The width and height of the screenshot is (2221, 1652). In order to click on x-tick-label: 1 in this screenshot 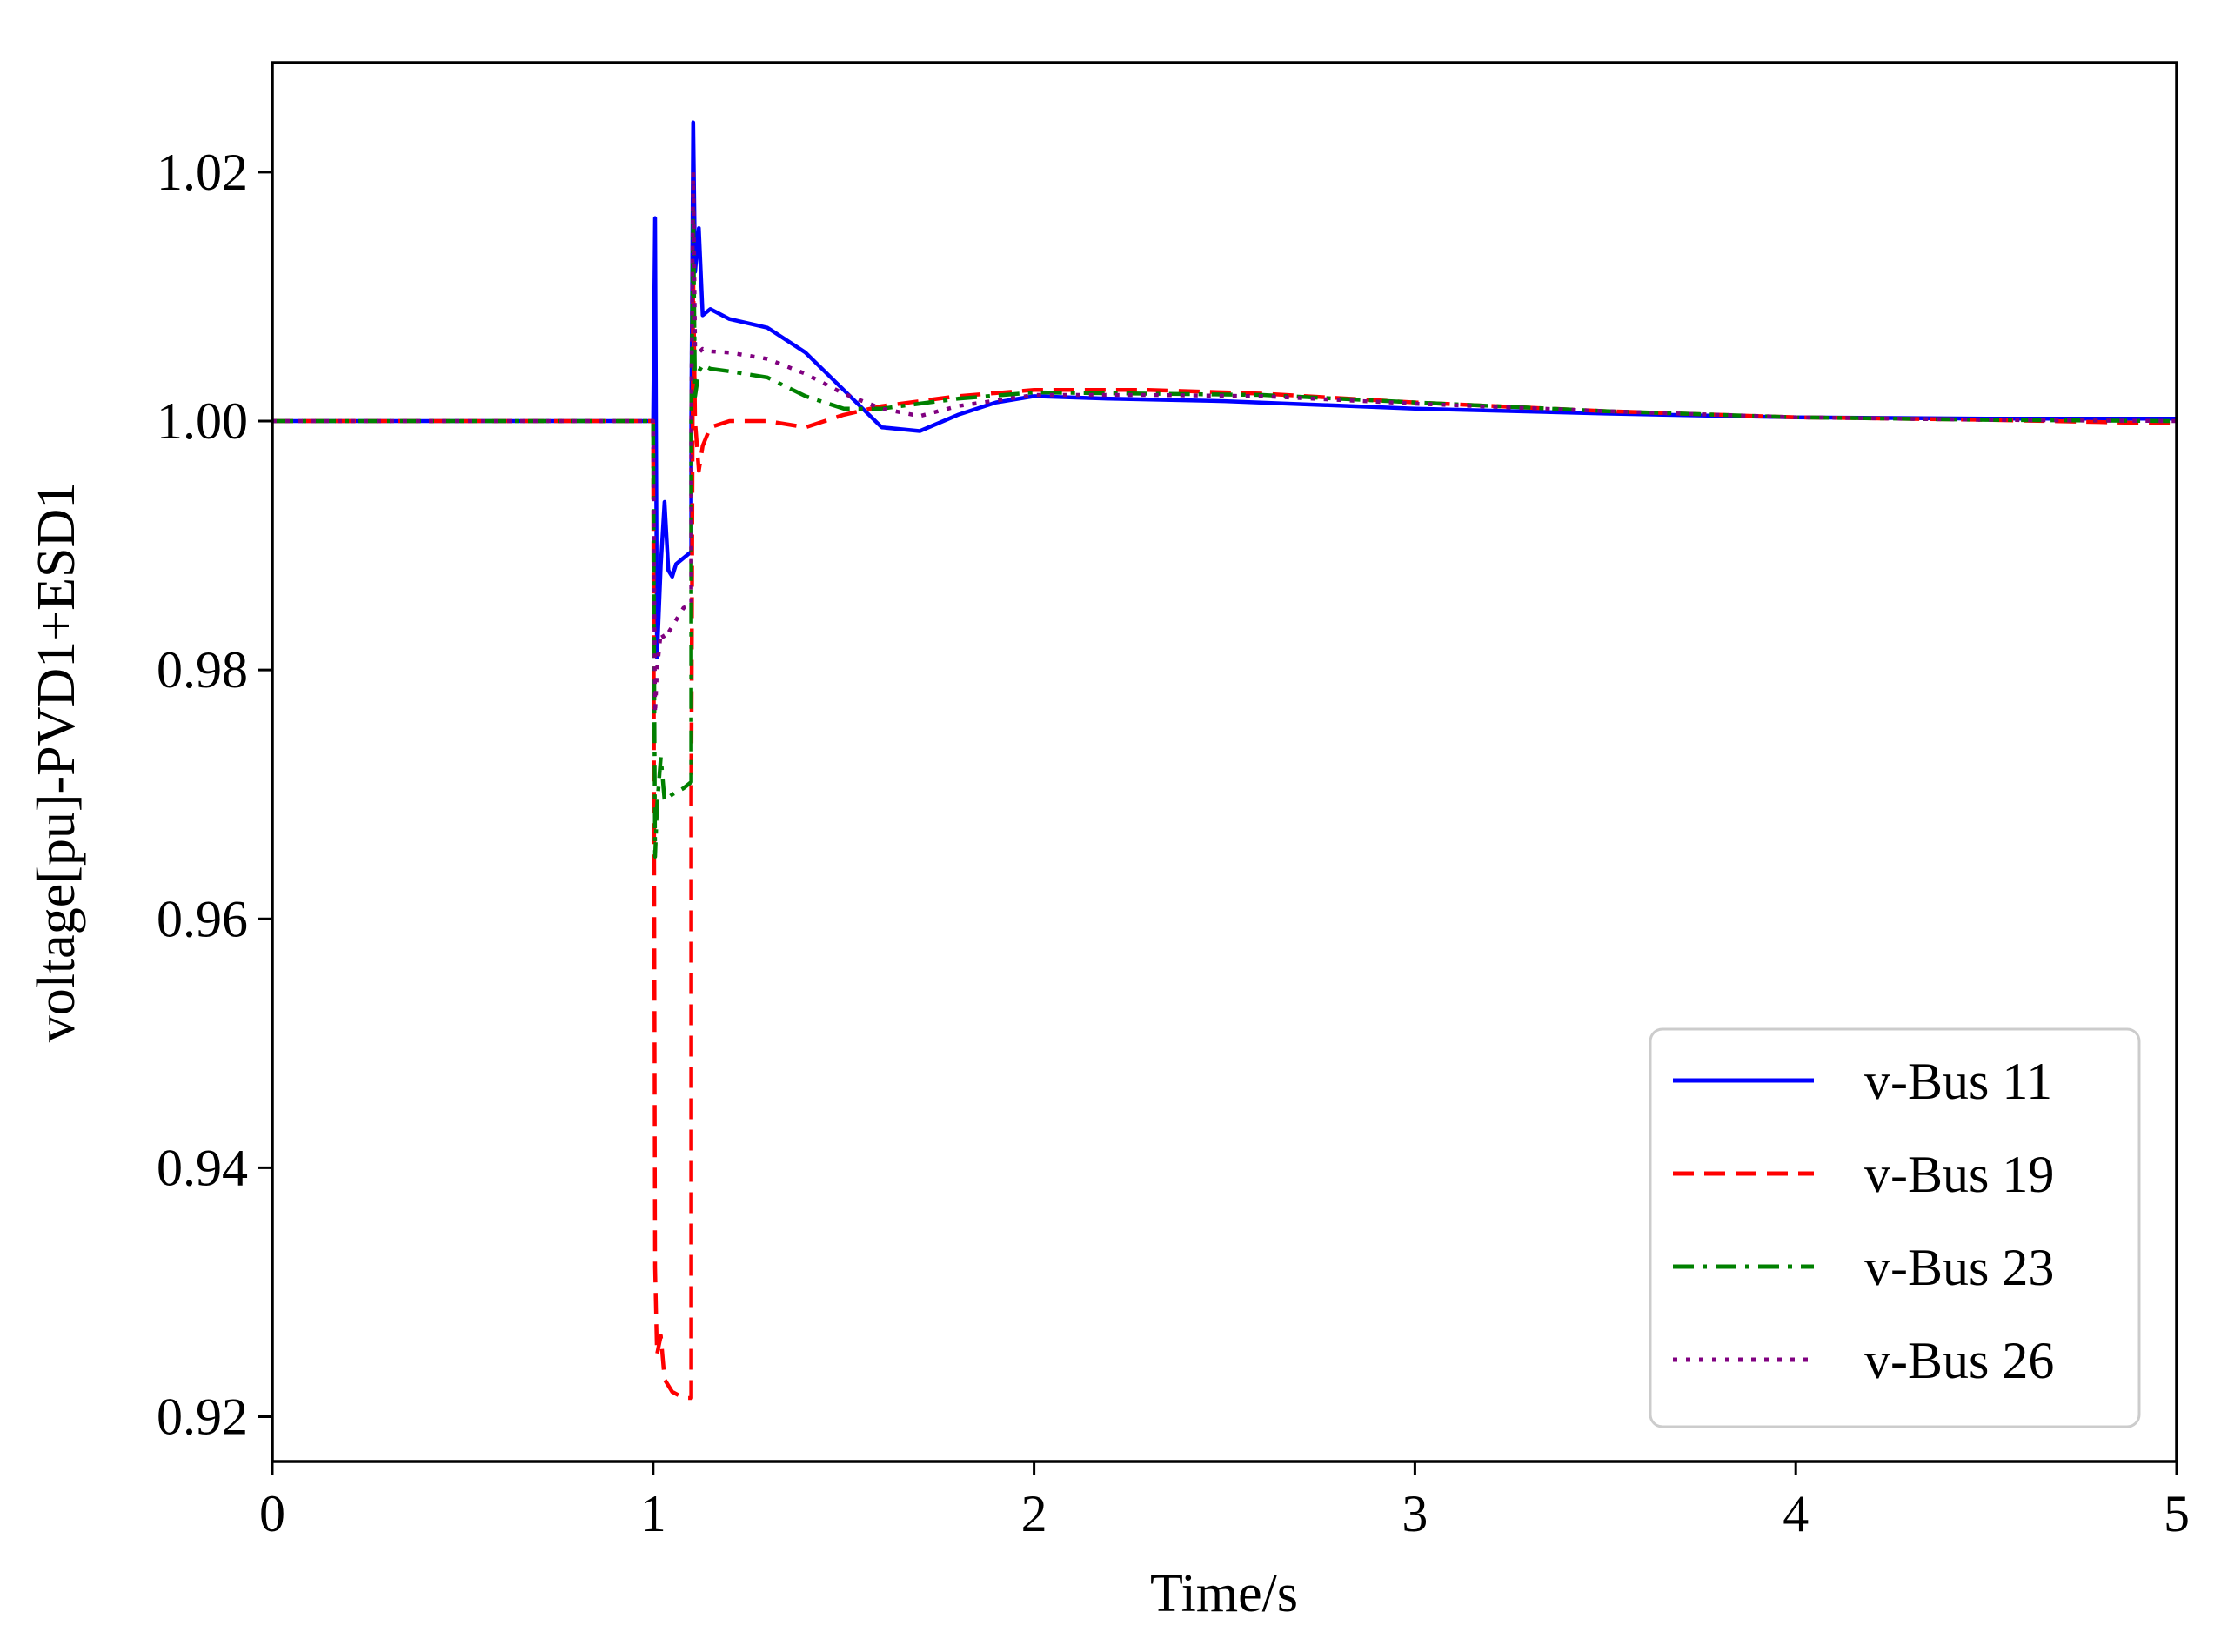, I will do `click(653, 1513)`.